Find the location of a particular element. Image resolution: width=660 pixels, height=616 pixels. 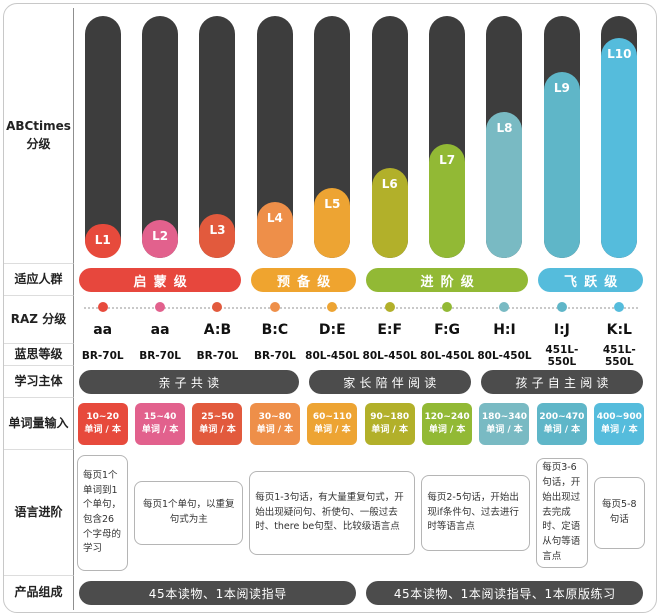

lexile-l3: BR-70L is located at coordinates (217, 356).